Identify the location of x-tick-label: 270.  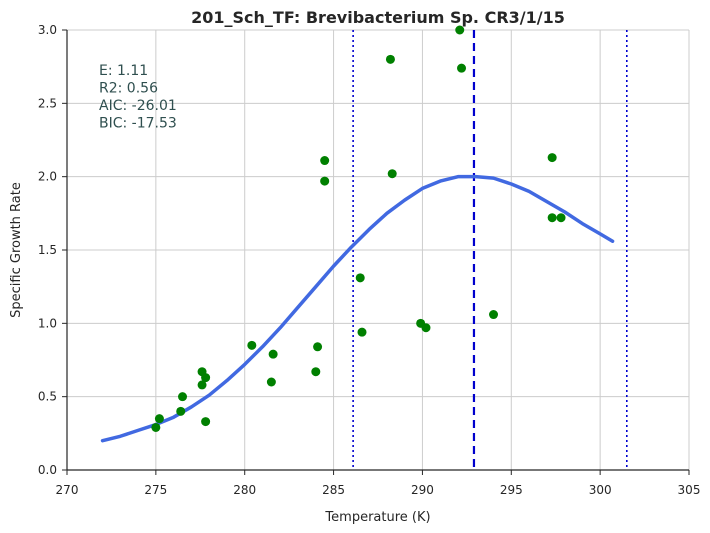
(67, 490).